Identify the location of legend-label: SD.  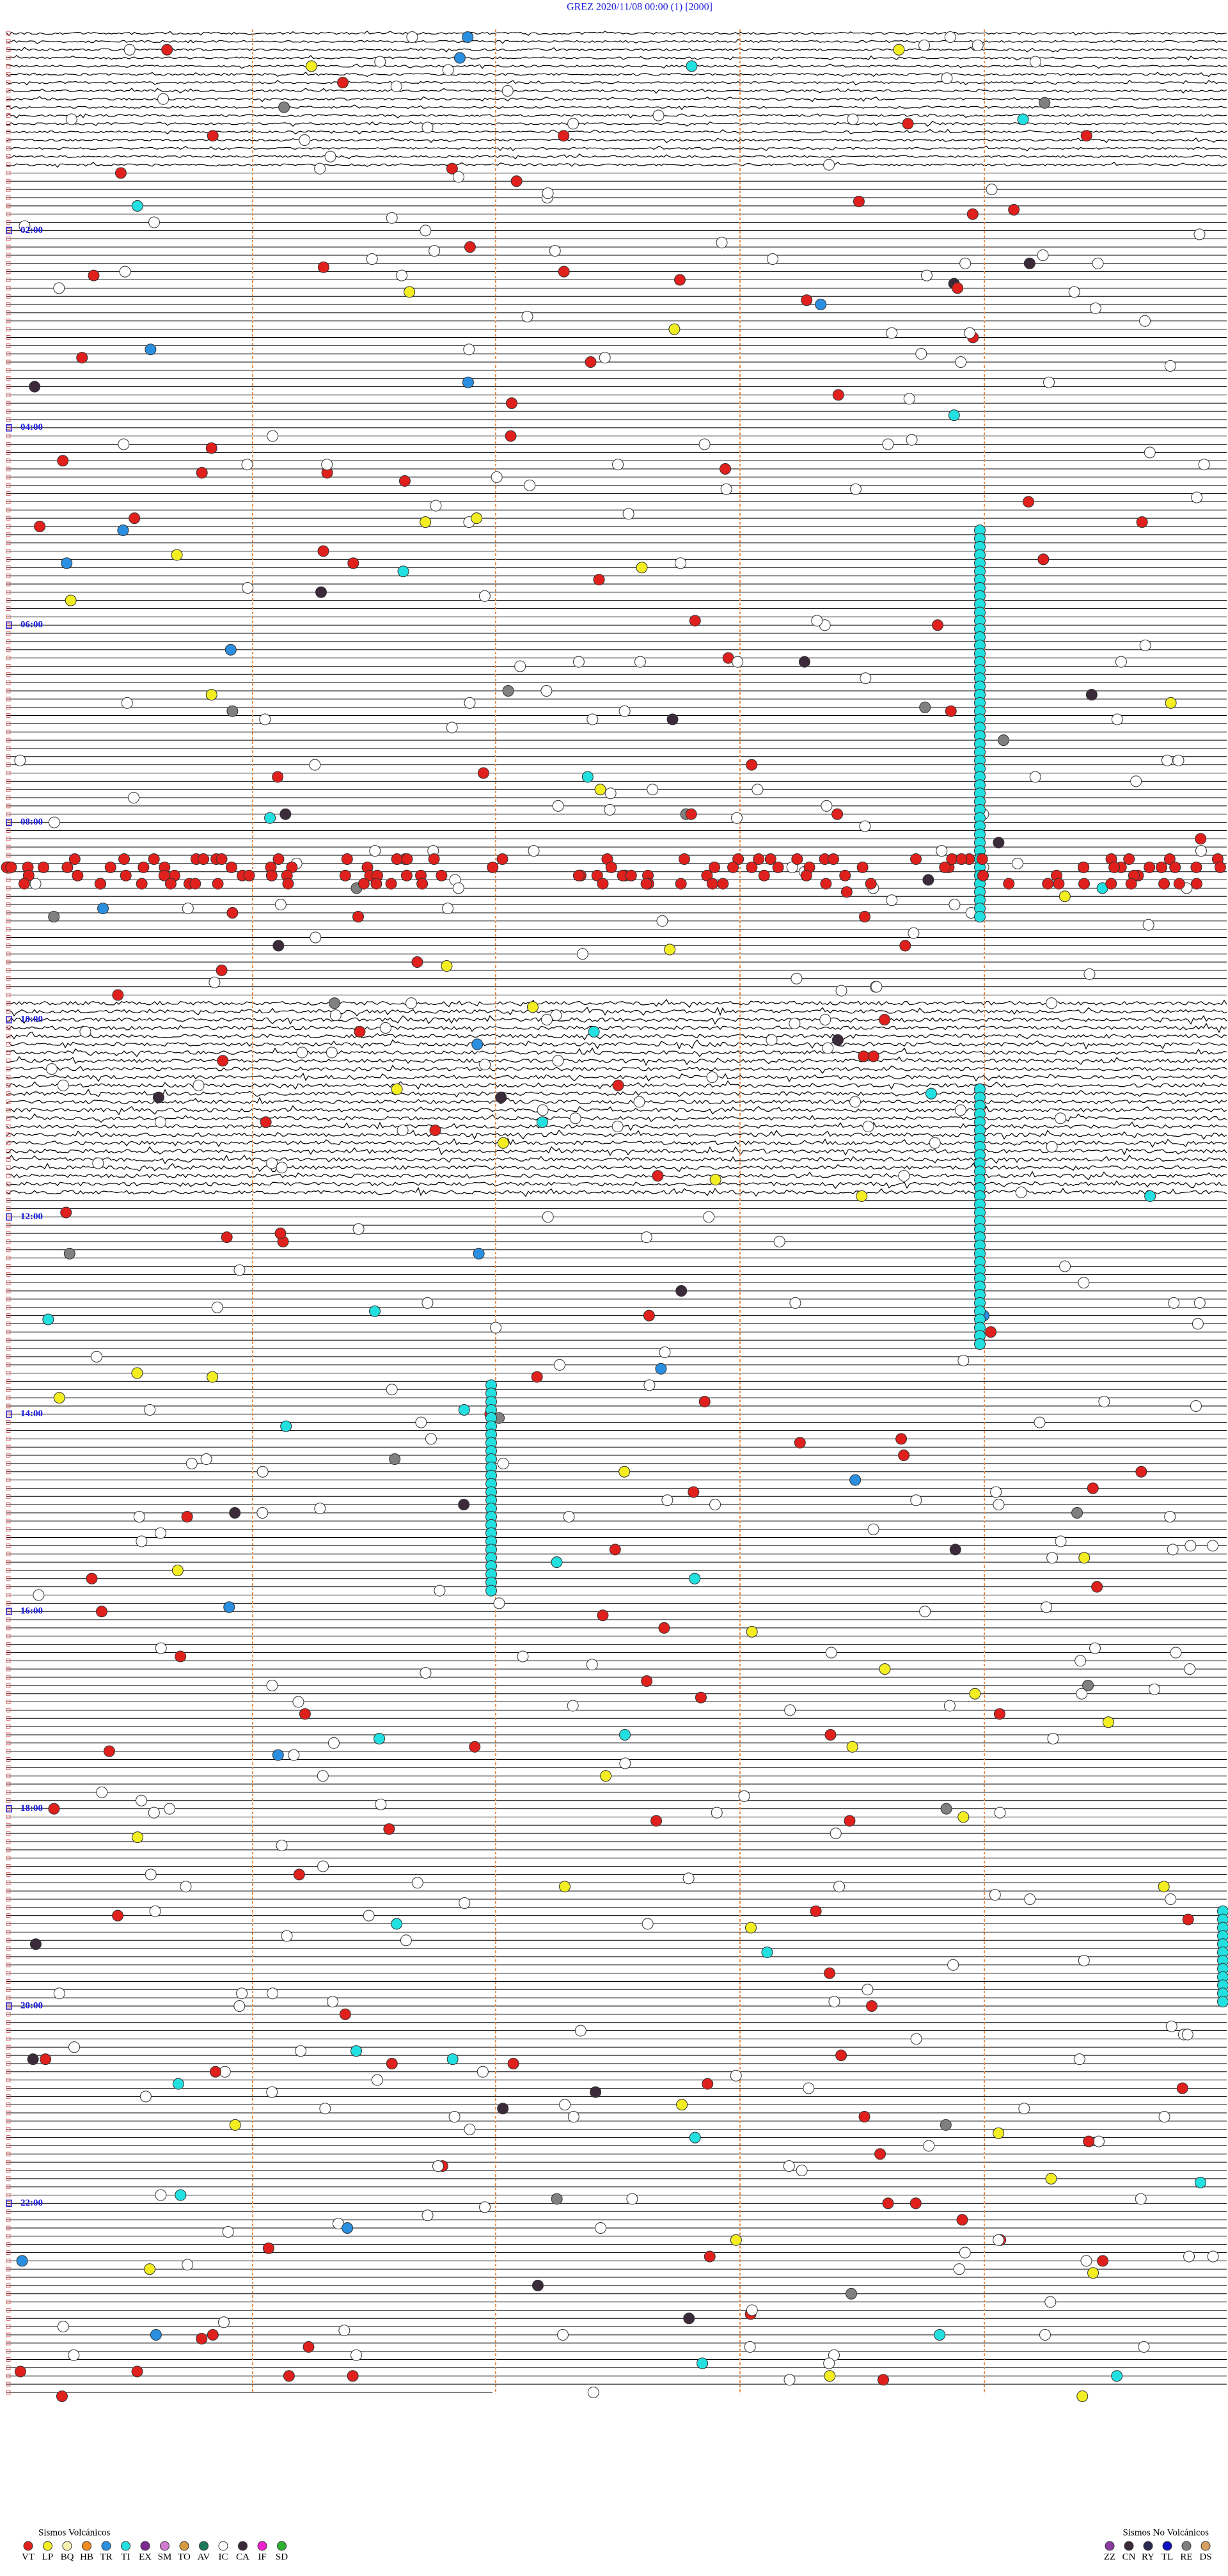
(282, 2557).